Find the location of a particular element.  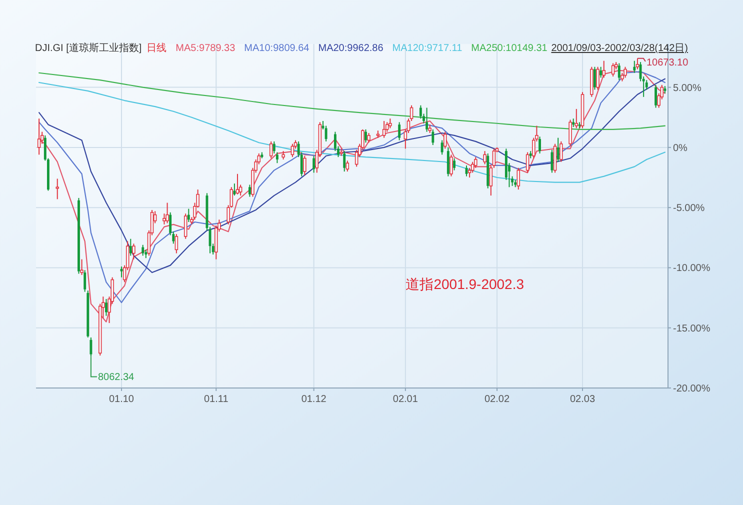

x-tick-label: 01.12 is located at coordinates (314, 399).